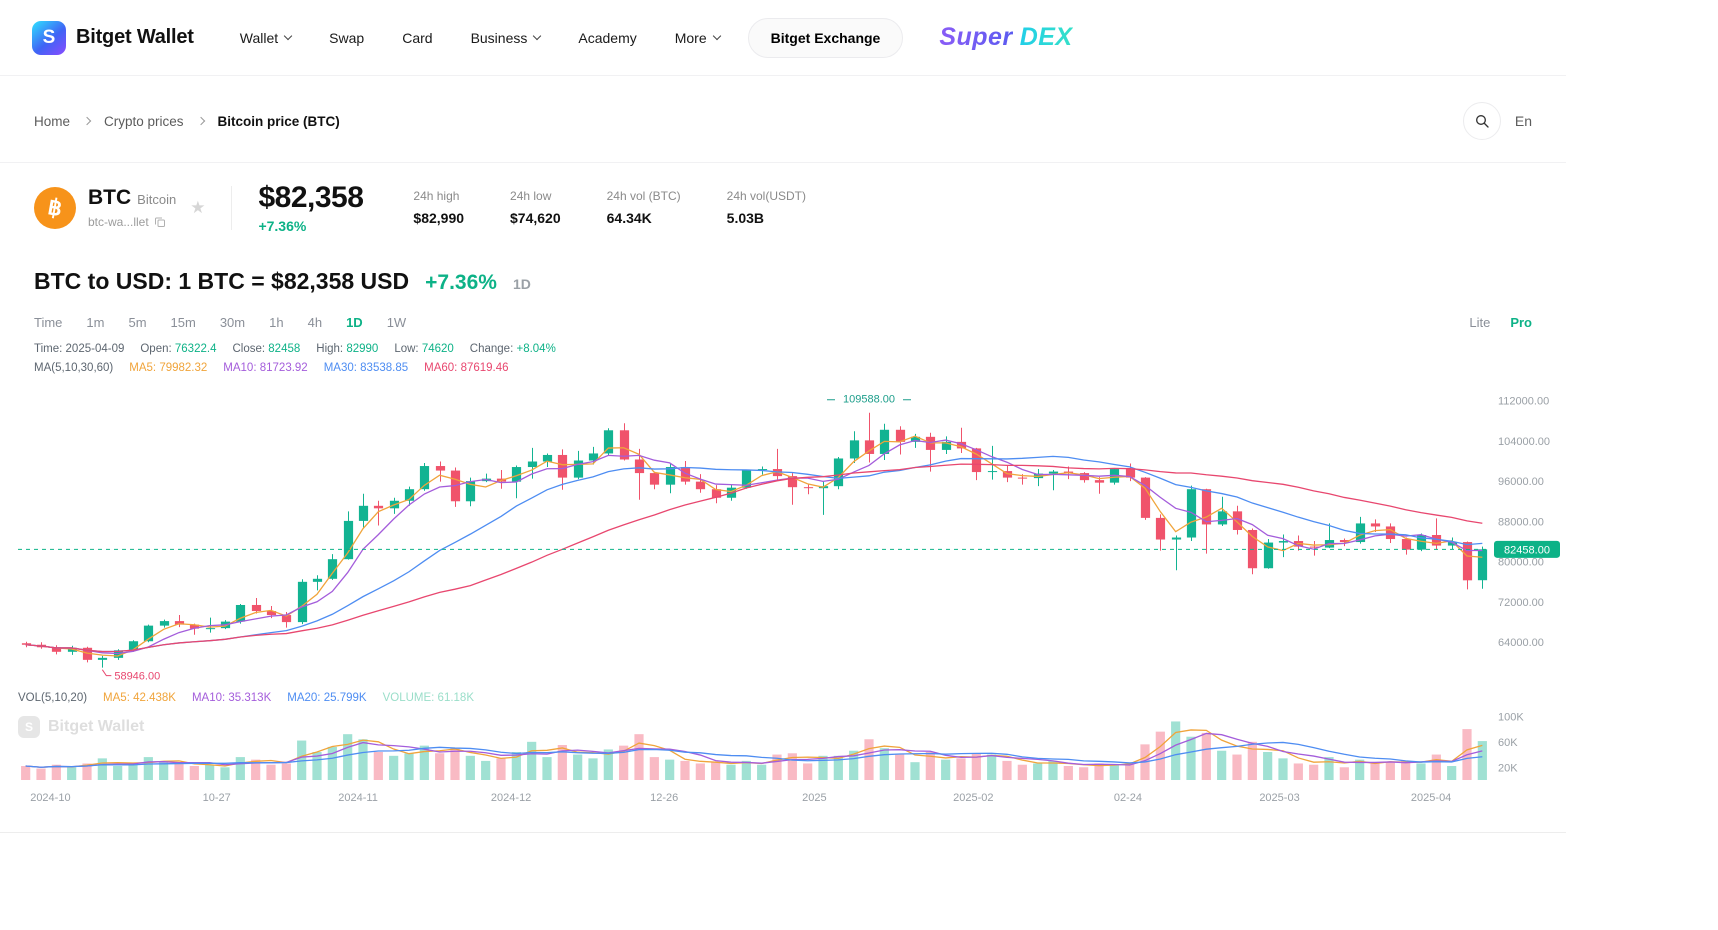 The image size is (1718, 930). I want to click on super-dex-logo: Super DEX, so click(1005, 37).